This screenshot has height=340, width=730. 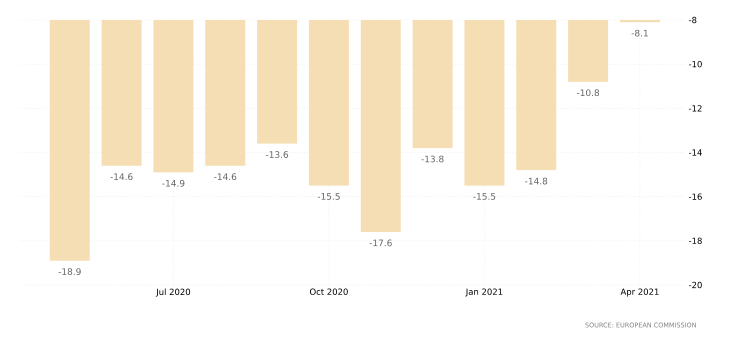 What do you see at coordinates (695, 108) in the screenshot?
I see `y-tick-label: -12` at bounding box center [695, 108].